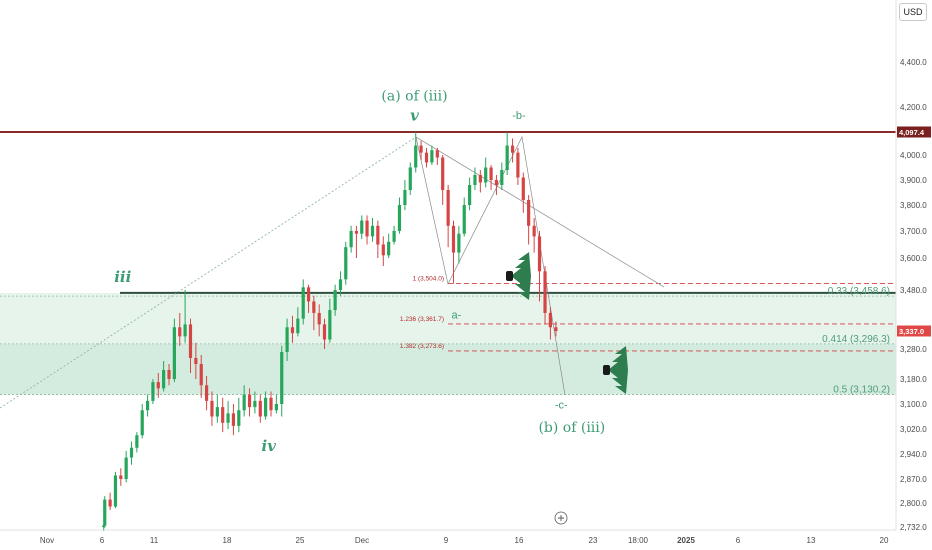 Image resolution: width=932 pixels, height=550 pixels. Describe the element at coordinates (362, 540) in the screenshot. I see `x-tick-label: Dec` at that location.